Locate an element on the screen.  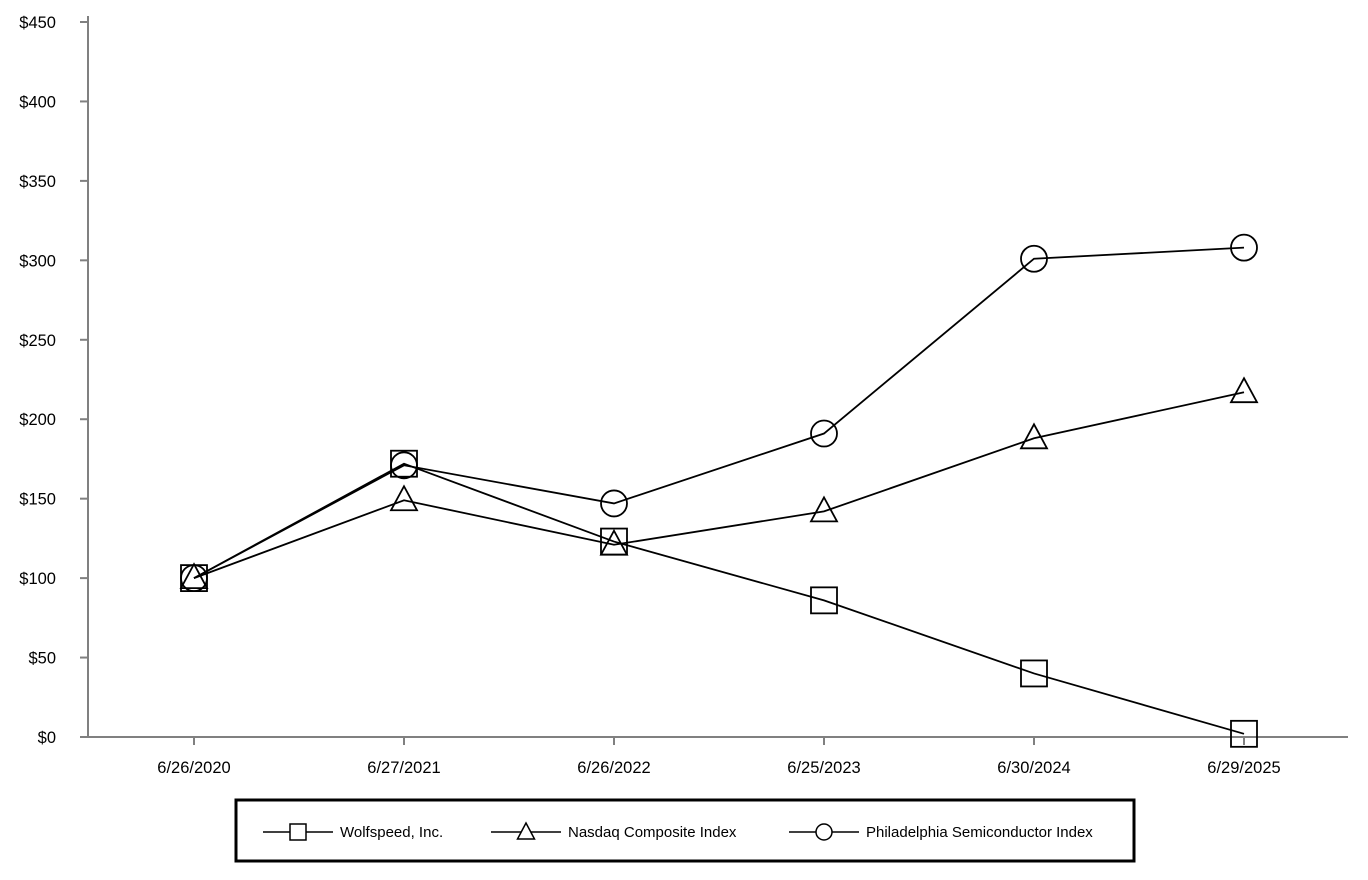
y-tick-label: $0 is located at coordinates (47, 738).